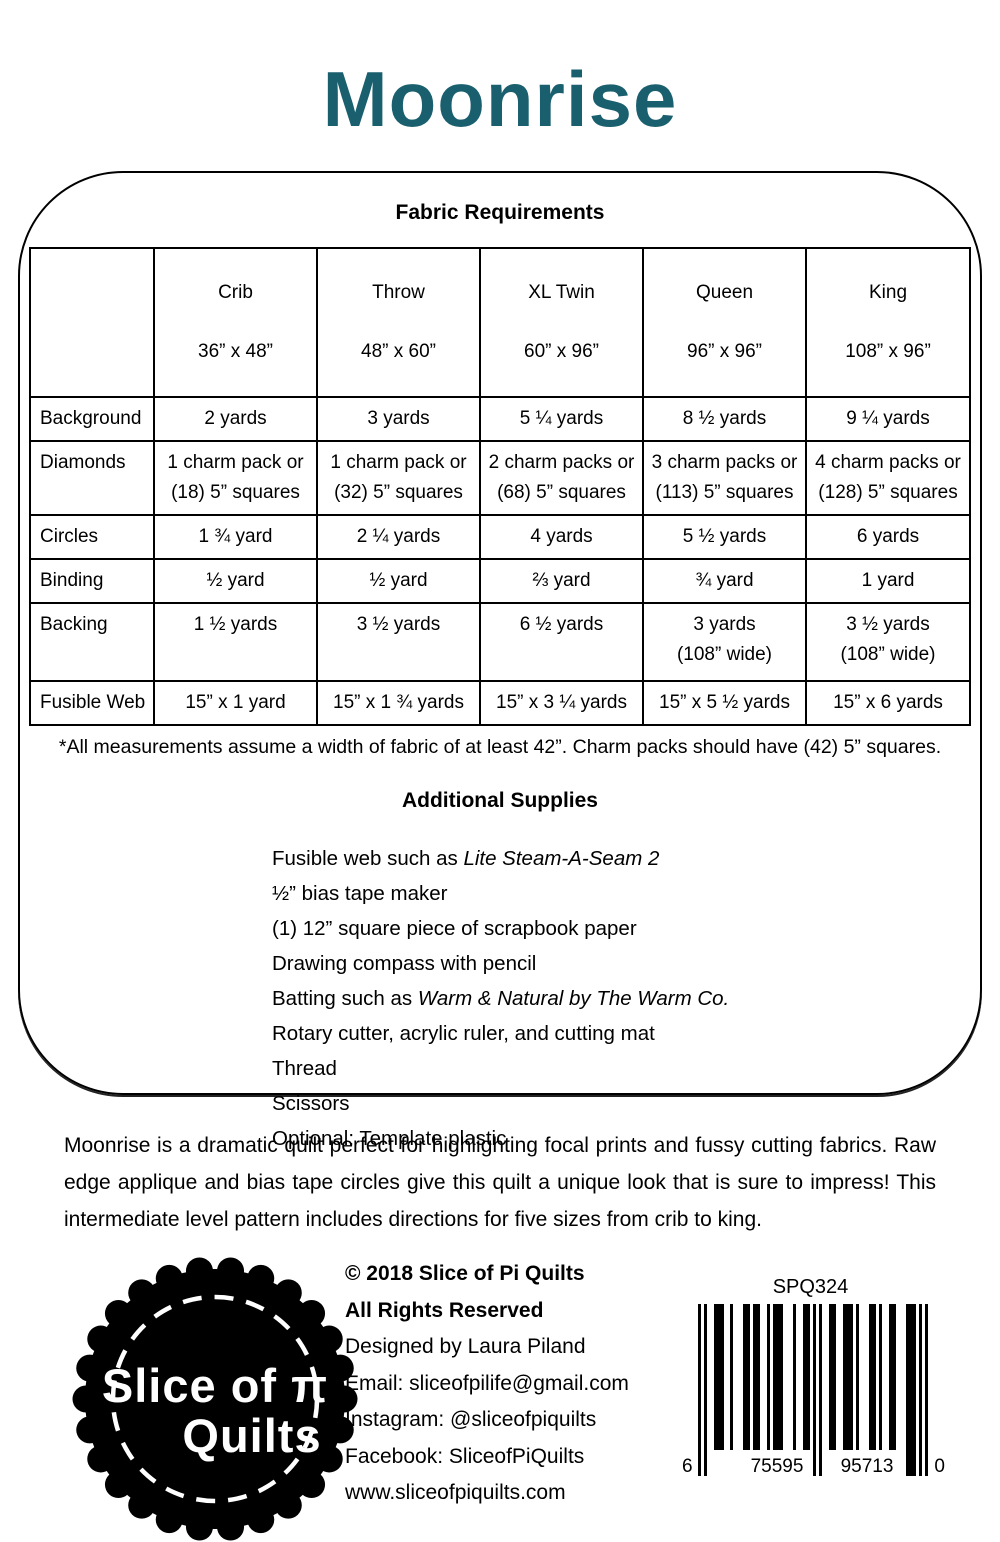 Image resolution: width=1000 pixels, height=1542 pixels. Describe the element at coordinates (888, 352) in the screenshot. I see `size-dimensions: 108” x 96”` at that location.